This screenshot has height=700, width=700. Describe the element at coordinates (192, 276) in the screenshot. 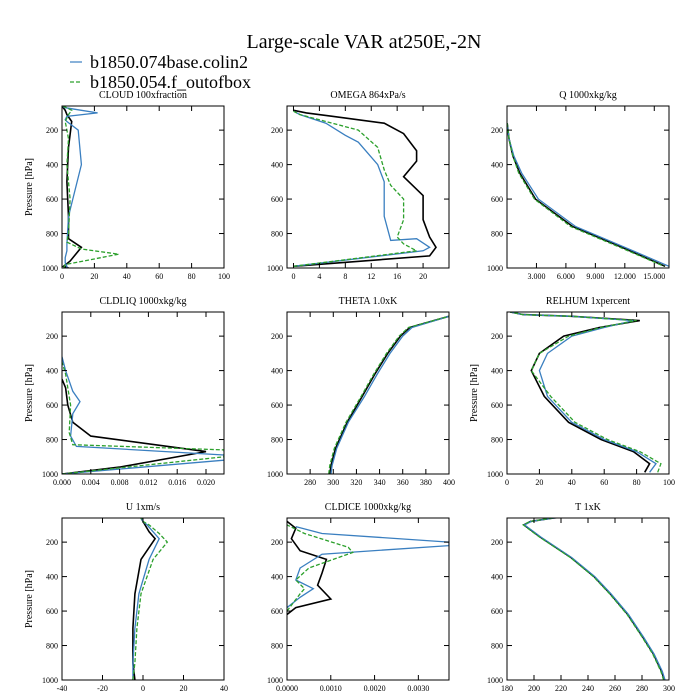

I see `x-tick-label: 80` at that location.